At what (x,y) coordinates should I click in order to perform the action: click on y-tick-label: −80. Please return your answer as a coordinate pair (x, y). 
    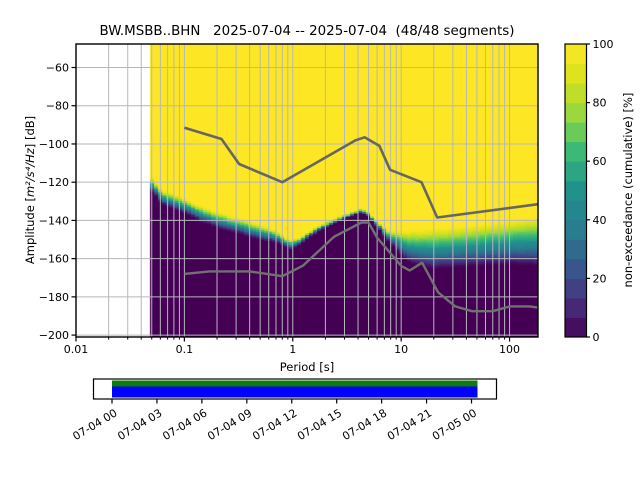
    Looking at the image, I should click on (57, 106).